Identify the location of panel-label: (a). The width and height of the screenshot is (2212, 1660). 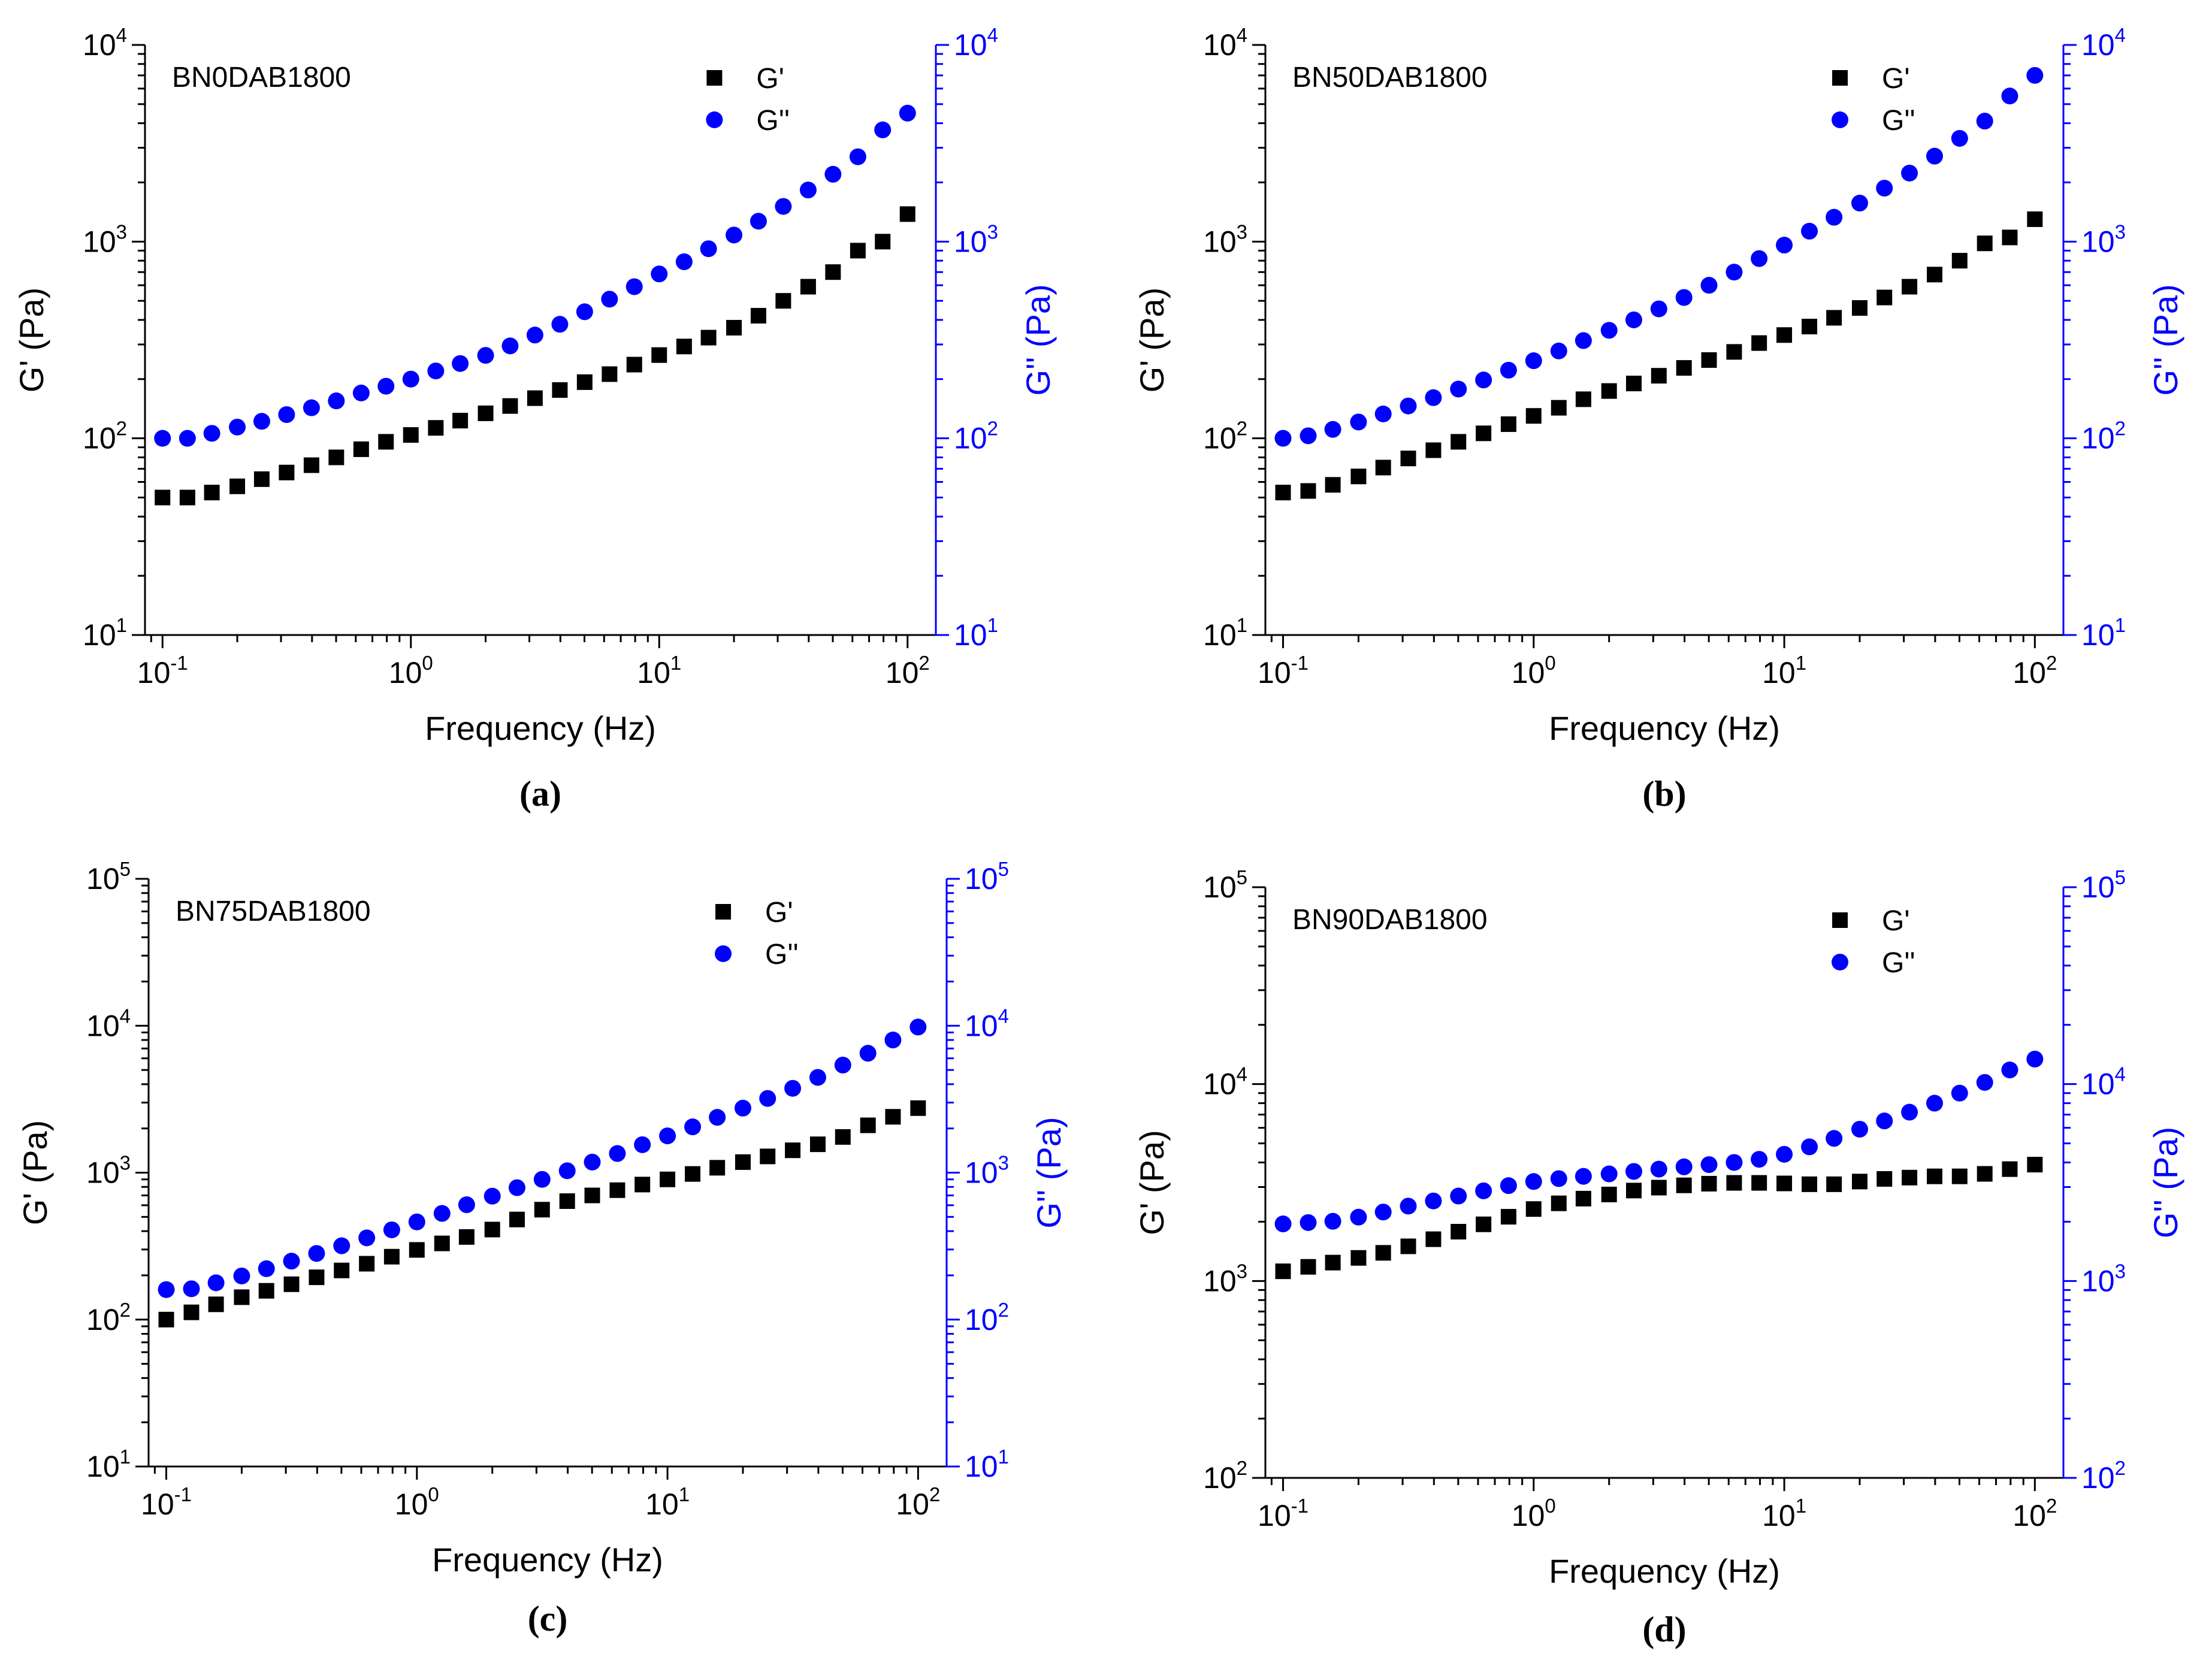
(540, 794).